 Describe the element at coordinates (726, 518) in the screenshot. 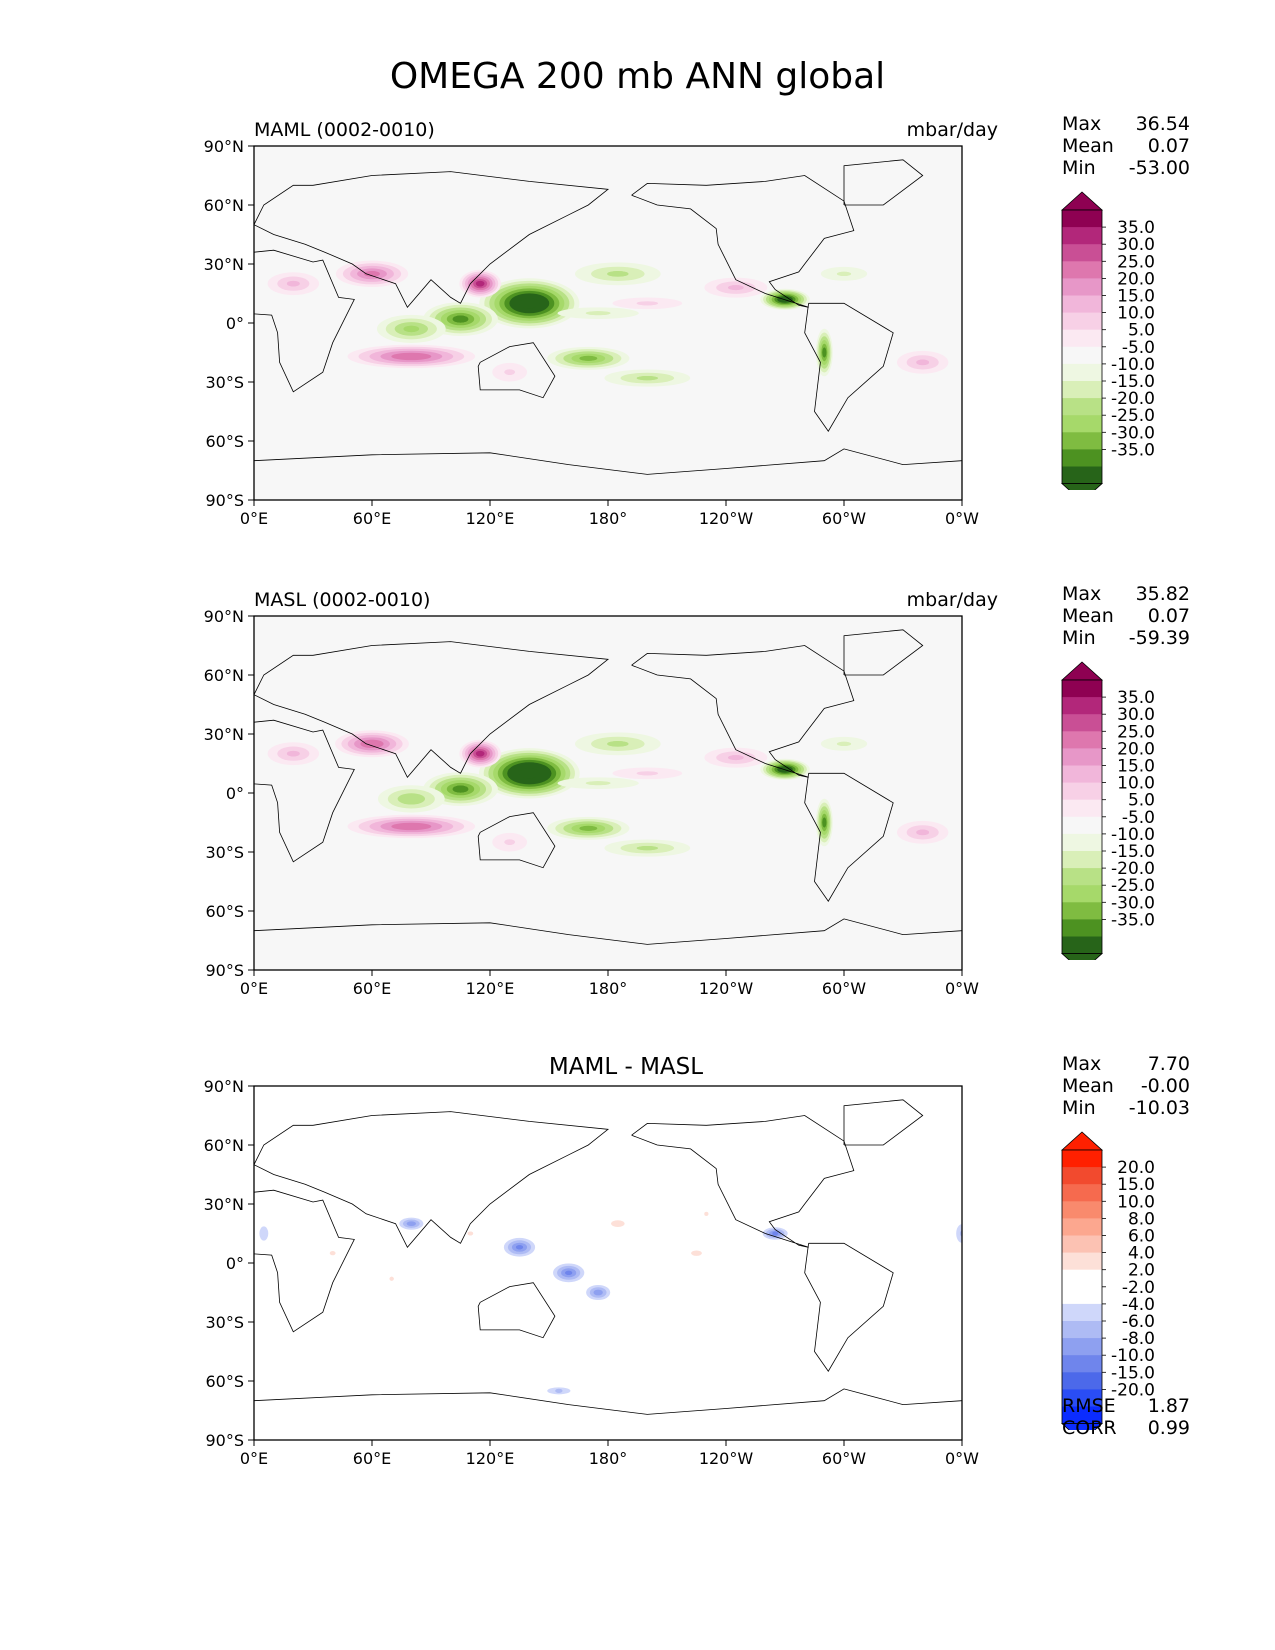

I see `x-tick-label: 120°W` at that location.